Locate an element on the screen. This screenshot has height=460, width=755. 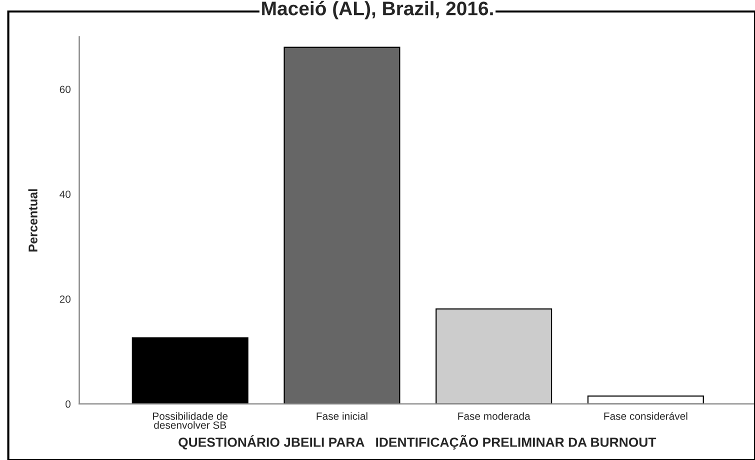
y-tick-label: 60 is located at coordinates (65, 90).